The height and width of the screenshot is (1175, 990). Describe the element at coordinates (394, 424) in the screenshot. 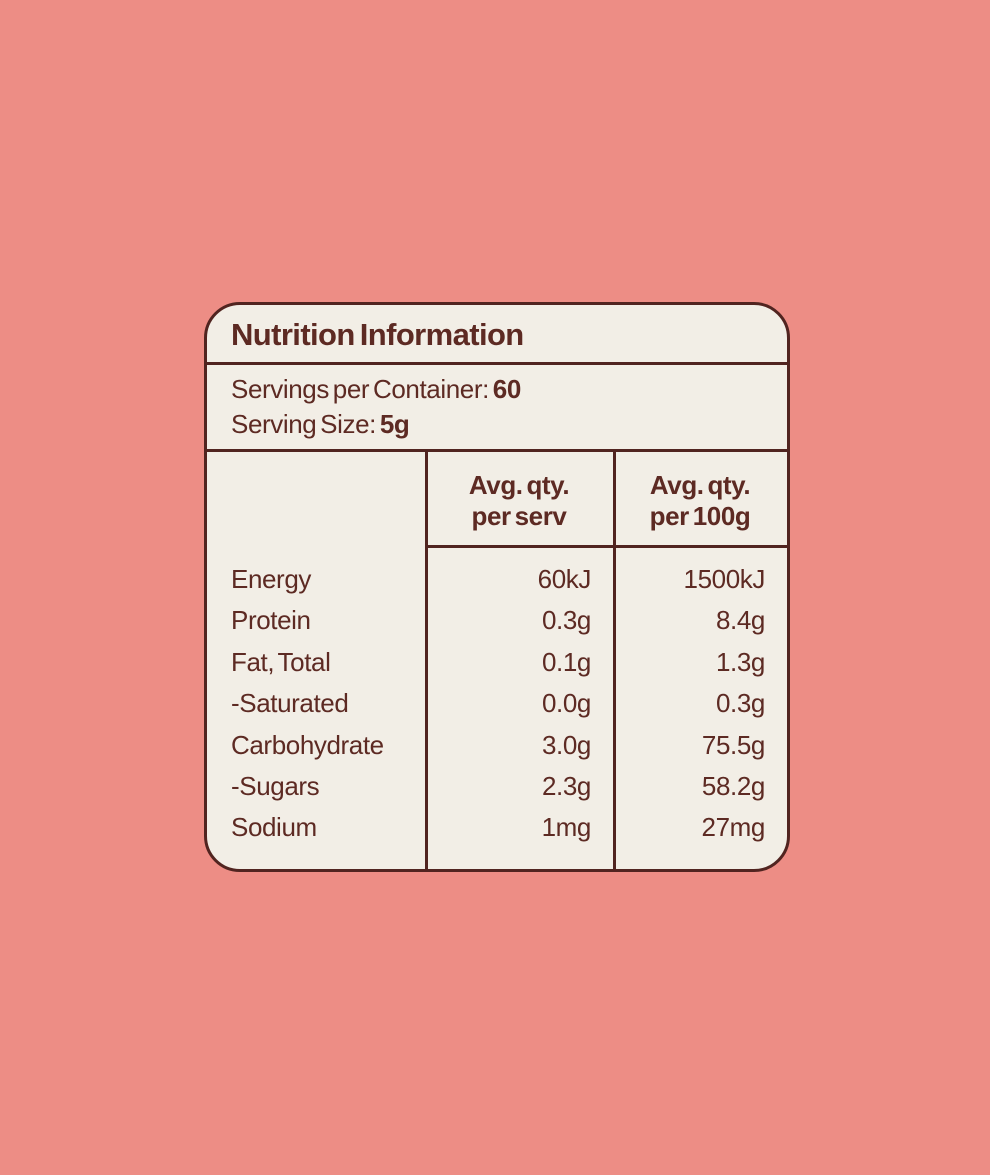

I see `serving-size-value: 5g` at that location.